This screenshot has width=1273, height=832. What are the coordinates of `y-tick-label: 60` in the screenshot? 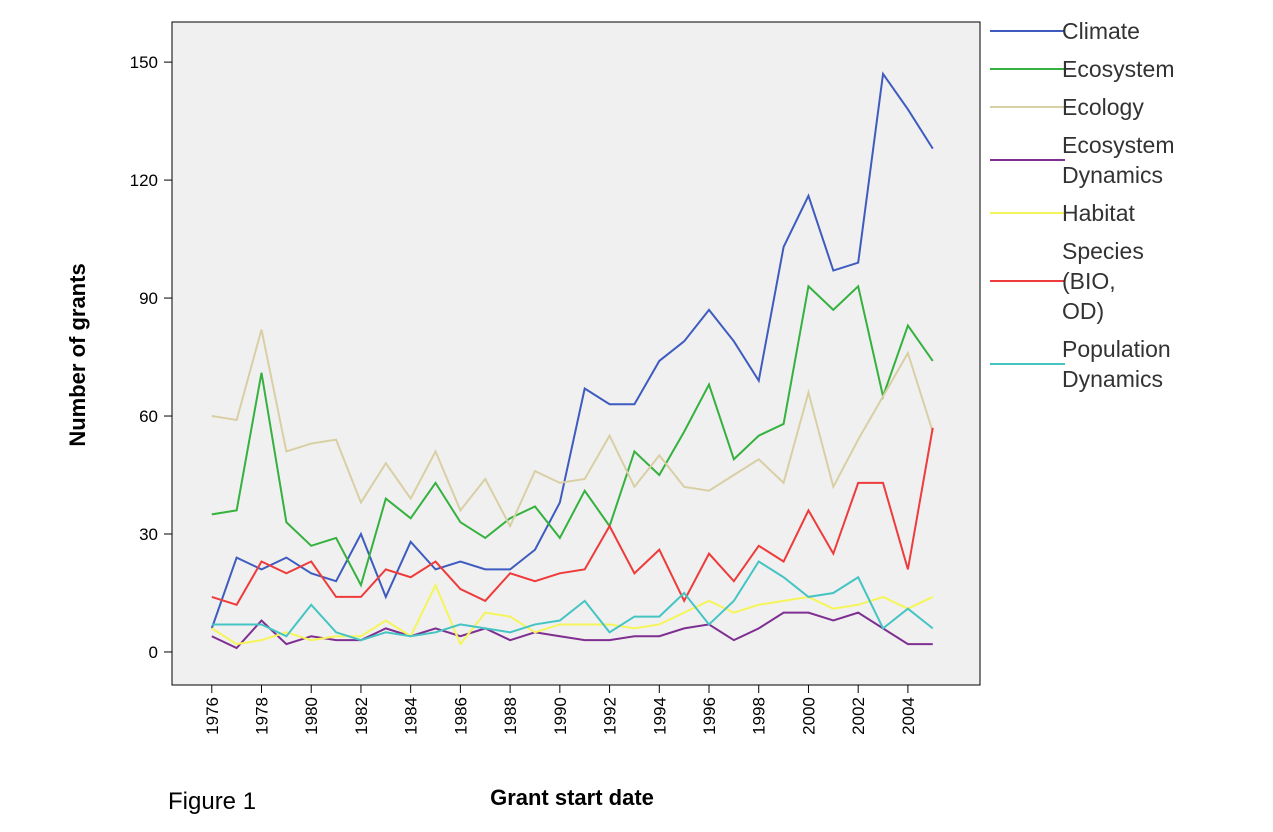 It's located at (148, 416).